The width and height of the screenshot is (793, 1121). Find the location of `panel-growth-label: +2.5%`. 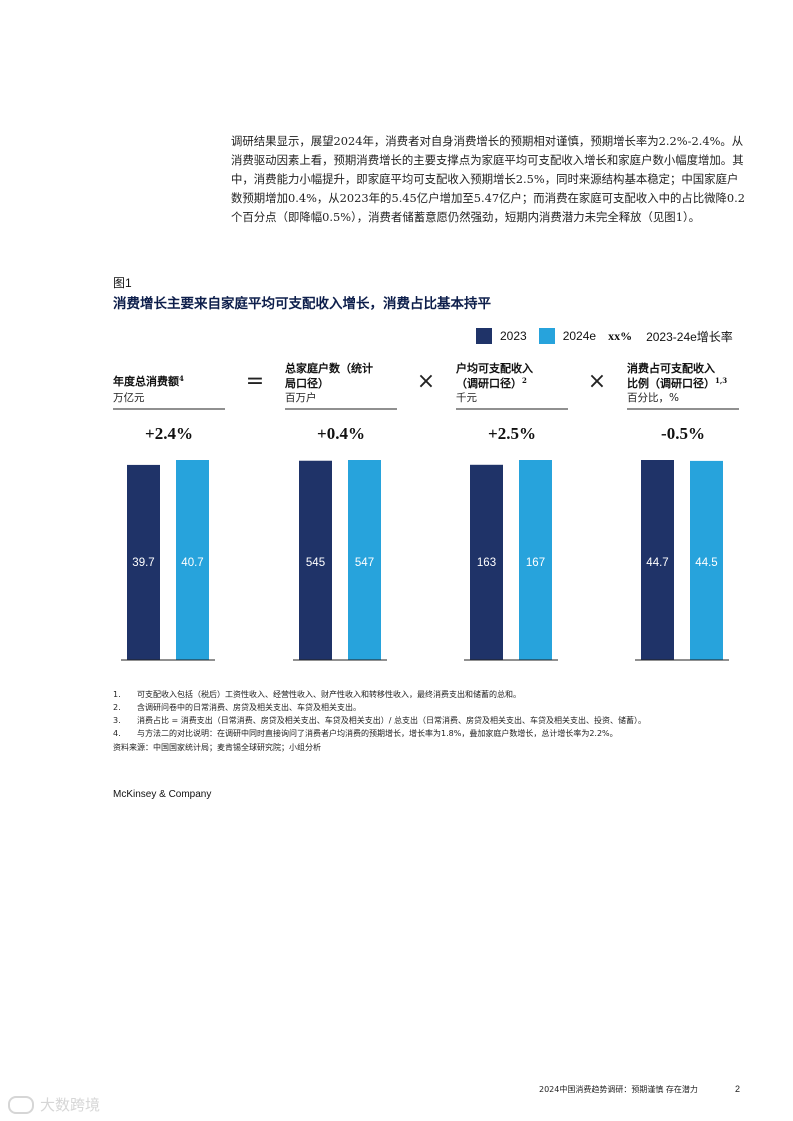

panel-growth-label: +2.5% is located at coordinates (512, 433).